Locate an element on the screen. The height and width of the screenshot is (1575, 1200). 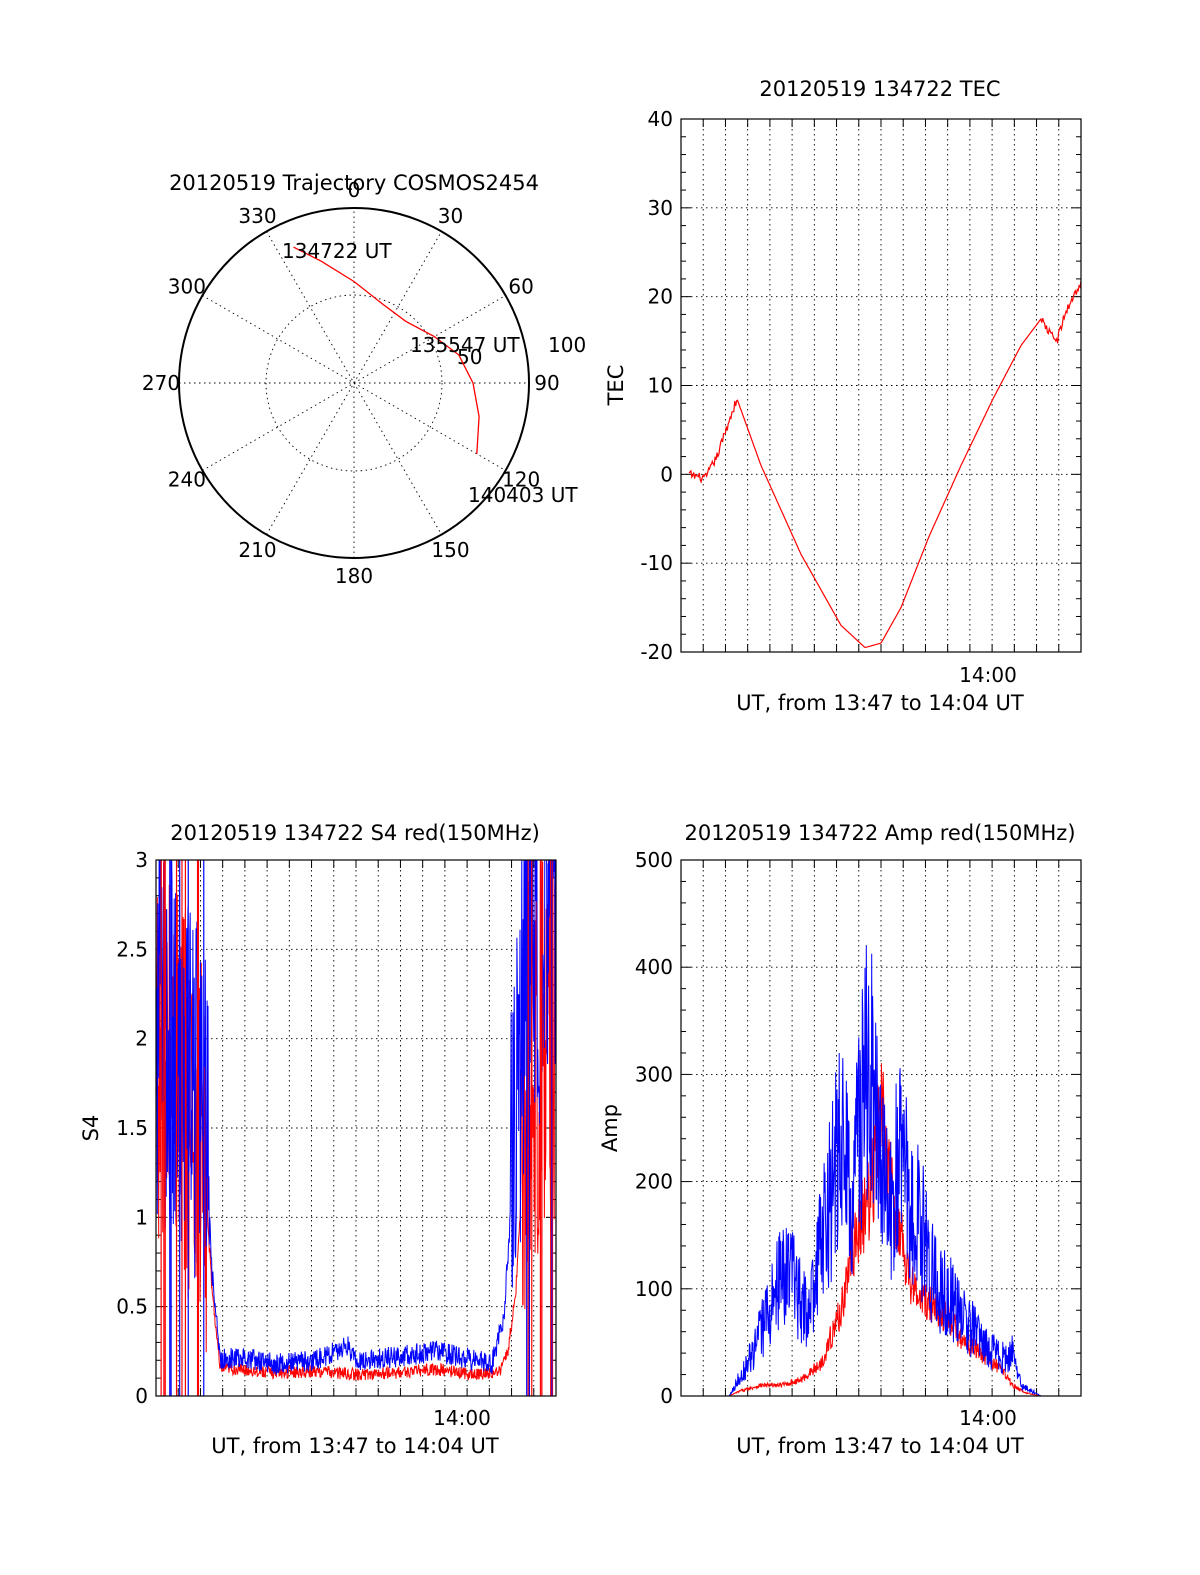
y-tick-label: 400 is located at coordinates (654, 967).